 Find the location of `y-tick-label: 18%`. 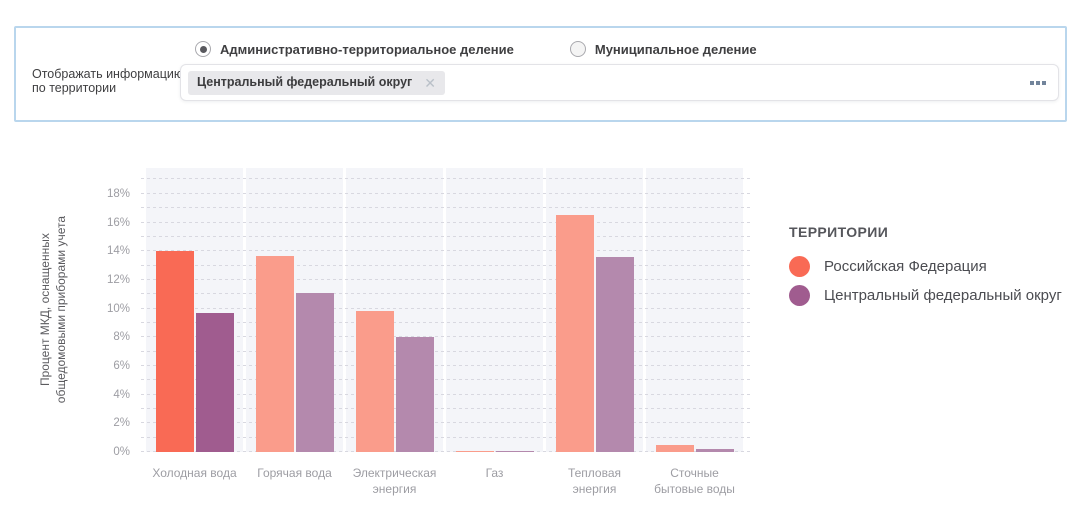

y-tick-label: 18% is located at coordinates (118, 193).